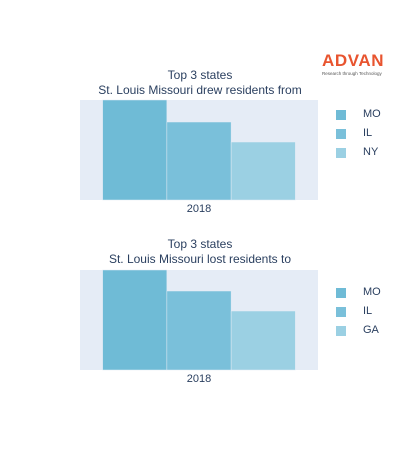  I want to click on chart-subtitle: St. Louis Missouri lost residents to, so click(200, 259).